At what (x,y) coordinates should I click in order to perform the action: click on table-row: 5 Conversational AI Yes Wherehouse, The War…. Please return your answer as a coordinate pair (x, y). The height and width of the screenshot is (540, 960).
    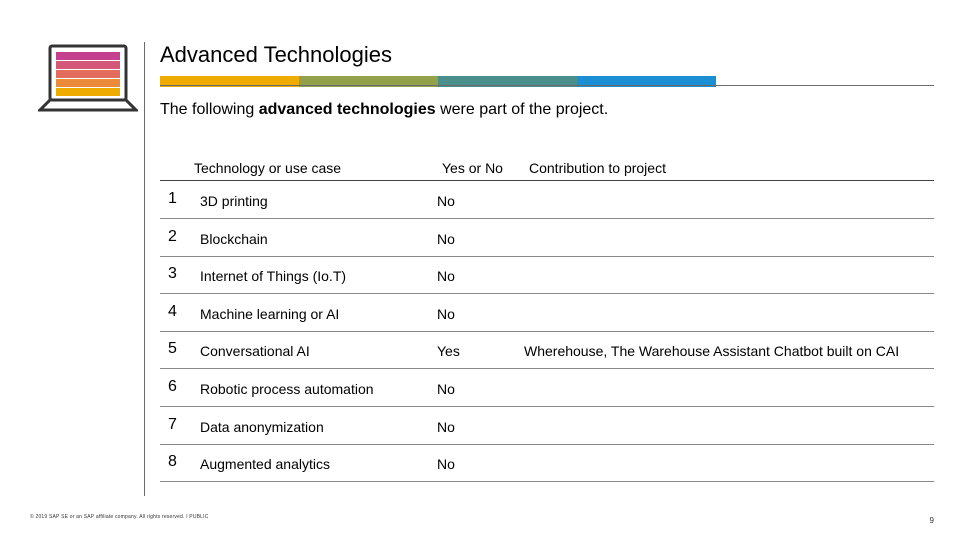
    Looking at the image, I should click on (547, 350).